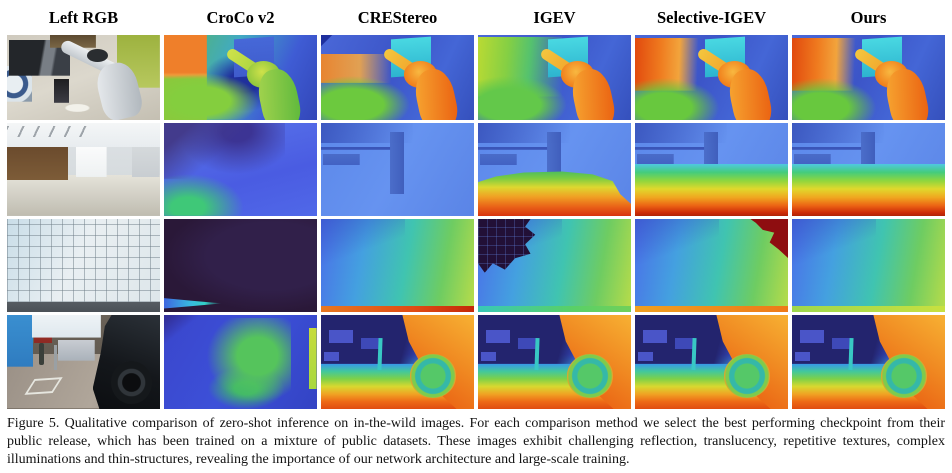 The height and width of the screenshot is (473, 952). What do you see at coordinates (56, 357) in the screenshot?
I see `pole-shape` at bounding box center [56, 357].